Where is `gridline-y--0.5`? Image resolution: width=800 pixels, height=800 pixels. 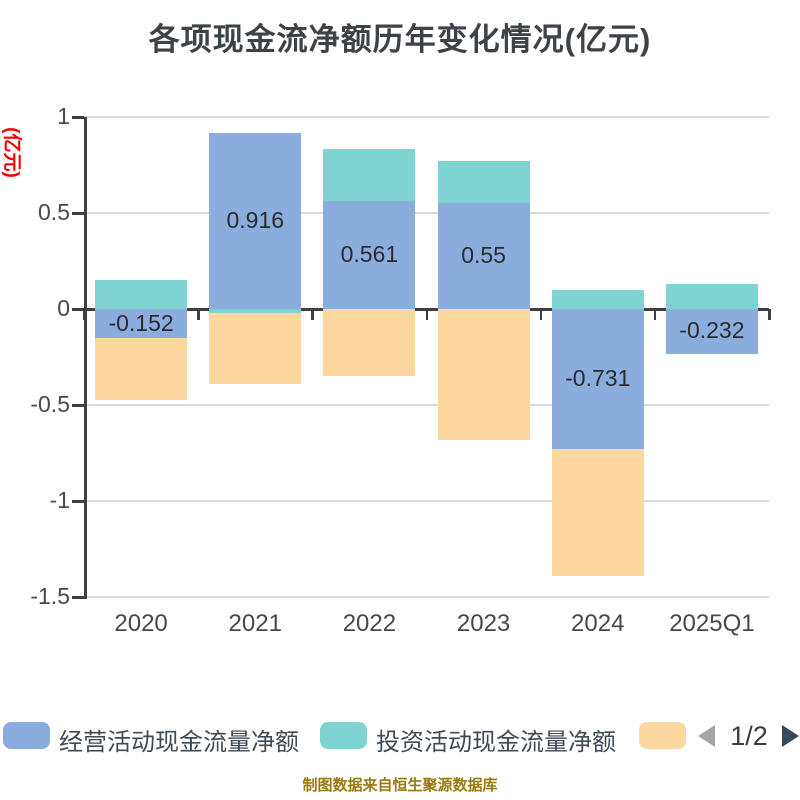 gridline-y--0.5 is located at coordinates (426, 405).